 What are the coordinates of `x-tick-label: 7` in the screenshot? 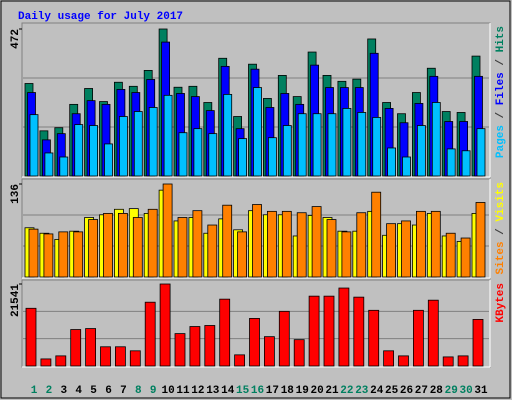 It's located at (123, 391).